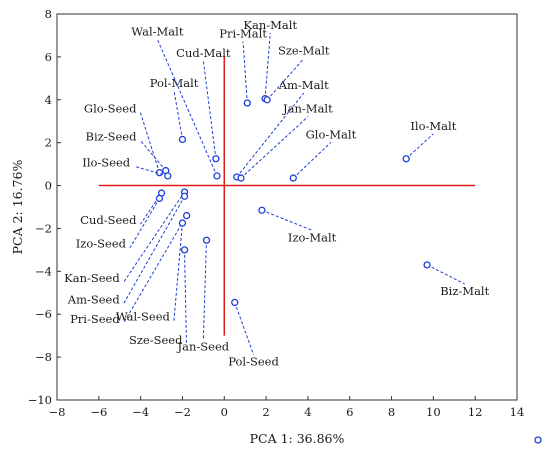 The image size is (550, 458). What do you see at coordinates (538, 440) in the screenshot?
I see `legend-marker` at bounding box center [538, 440].